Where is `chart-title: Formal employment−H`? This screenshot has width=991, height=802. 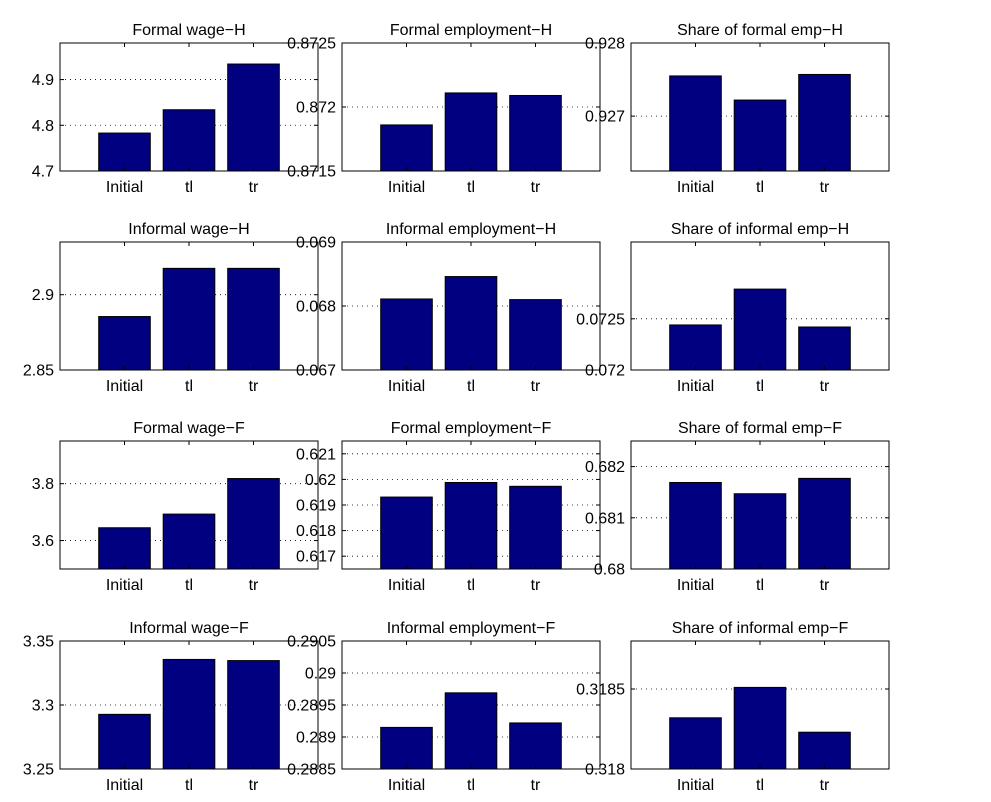
chart-title: Formal employment−H is located at coordinates (471, 30).